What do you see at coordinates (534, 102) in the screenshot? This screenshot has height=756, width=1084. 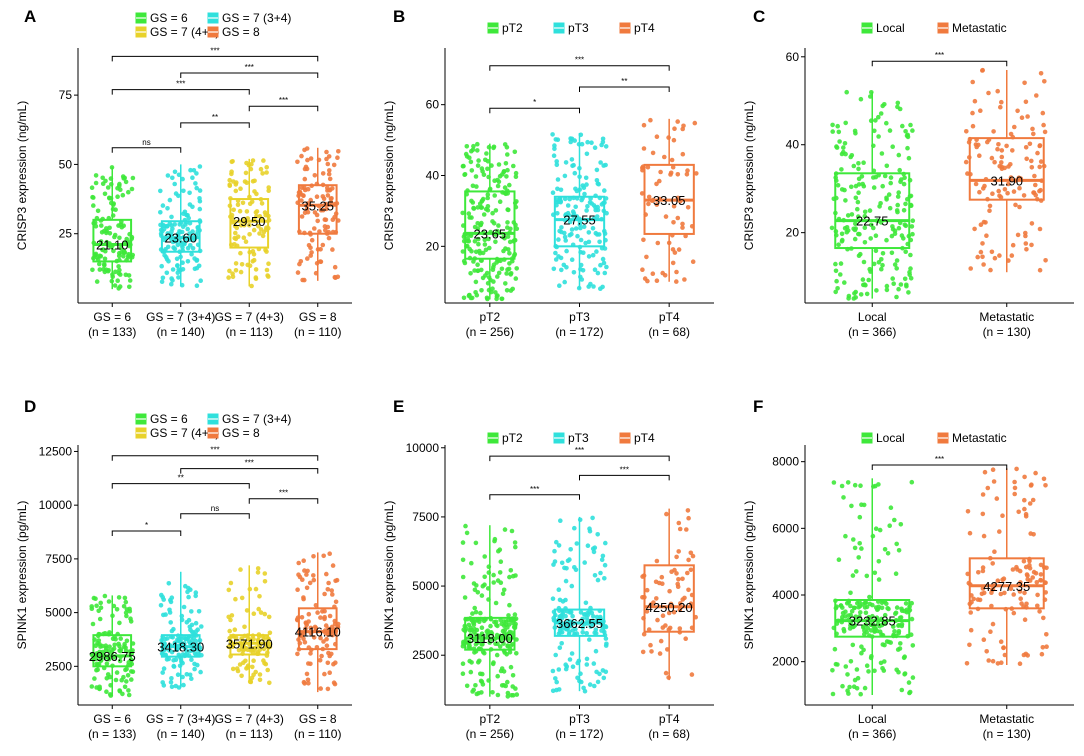 I see `significance-label: *` at bounding box center [534, 102].